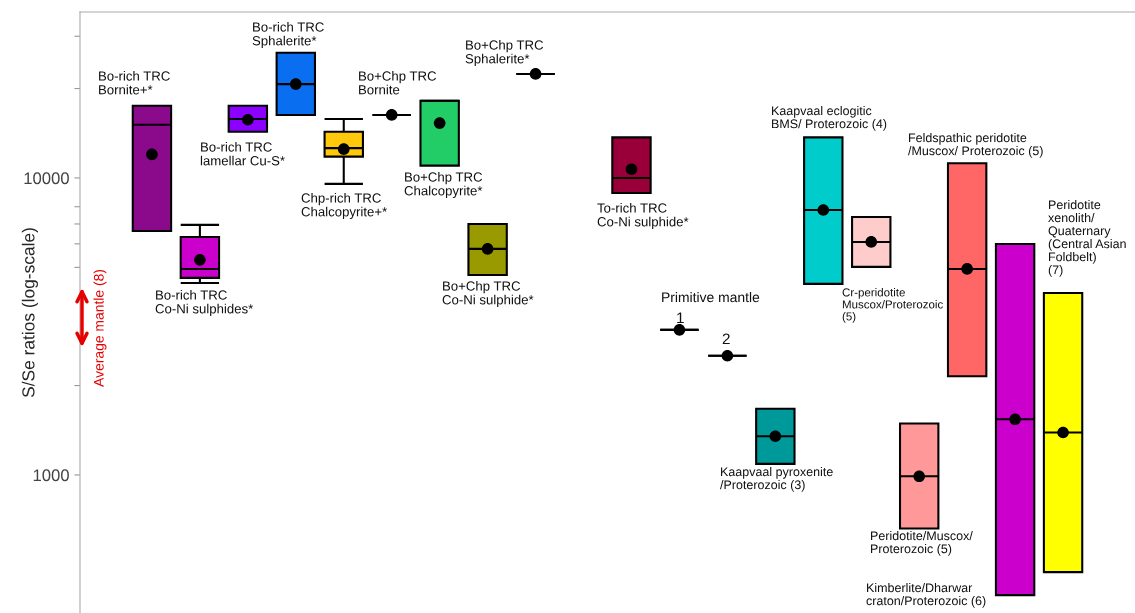 The height and width of the screenshot is (613, 1135). I want to click on annotation: Primitive mantle, so click(711, 297).